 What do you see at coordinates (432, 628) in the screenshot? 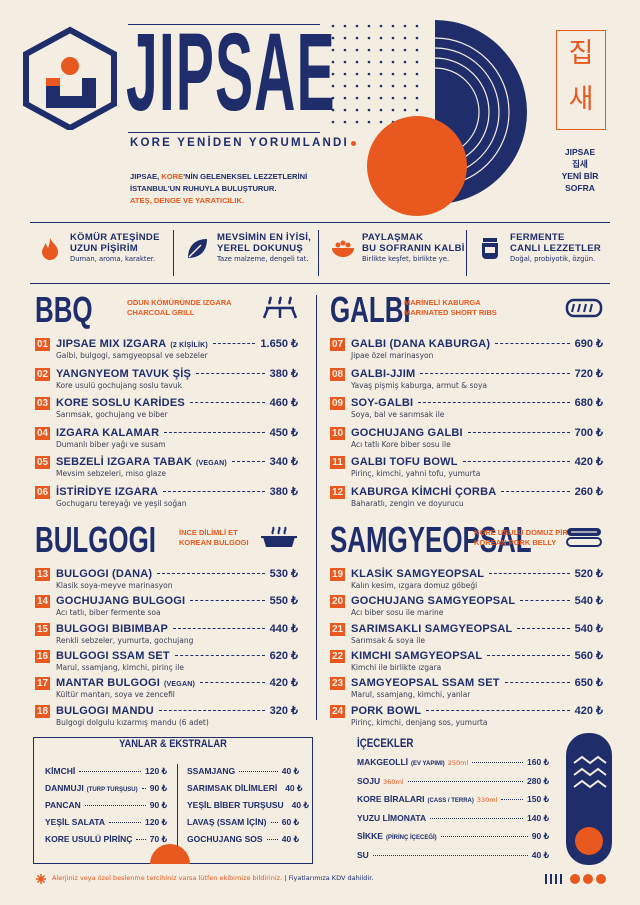
I see `item-name-text: SARIMSAKLI SAMGYEOPSAL` at bounding box center [432, 628].